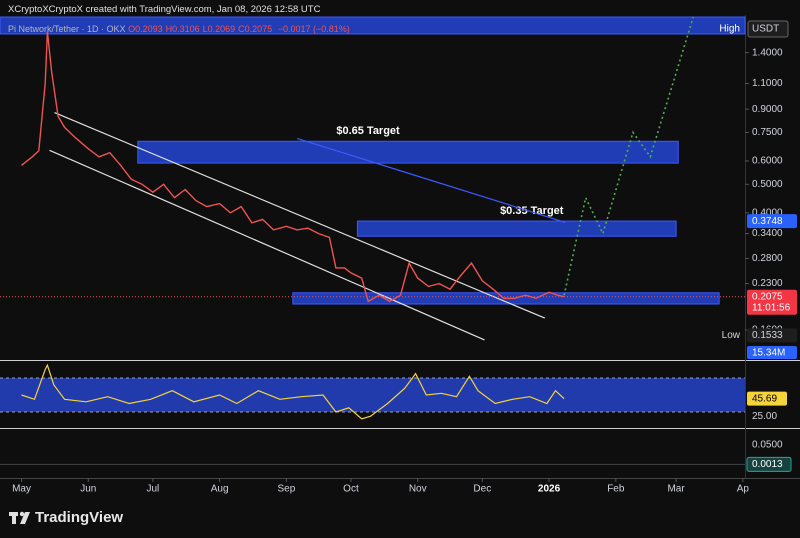 The image size is (800, 538). What do you see at coordinates (767, 335) in the screenshot?
I see `low-price: 0.1533` at bounding box center [767, 335].